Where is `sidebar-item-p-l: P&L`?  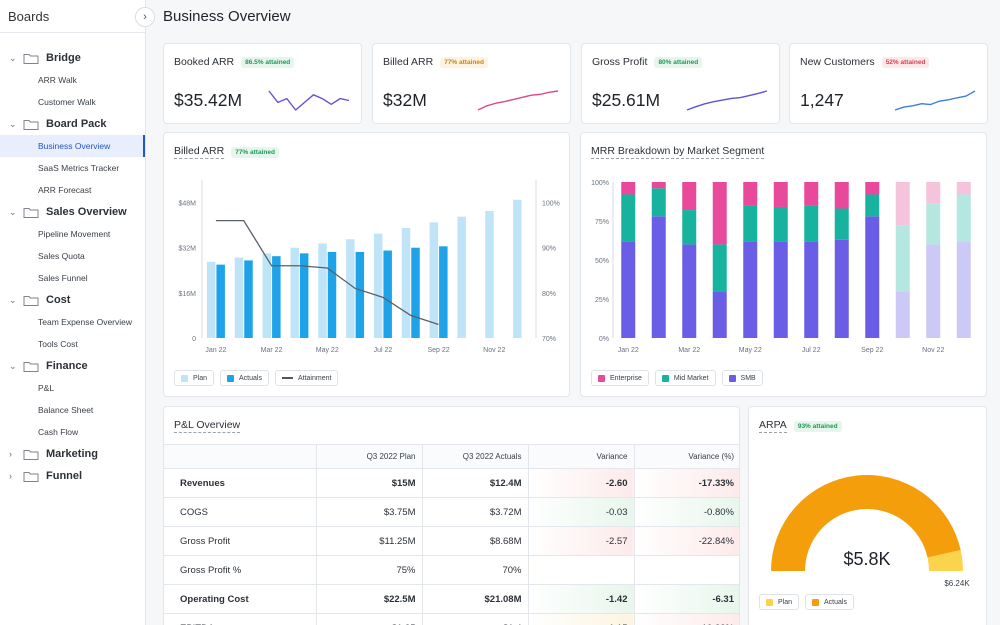
sidebar-item-p-l: P&L is located at coordinates (46, 388).